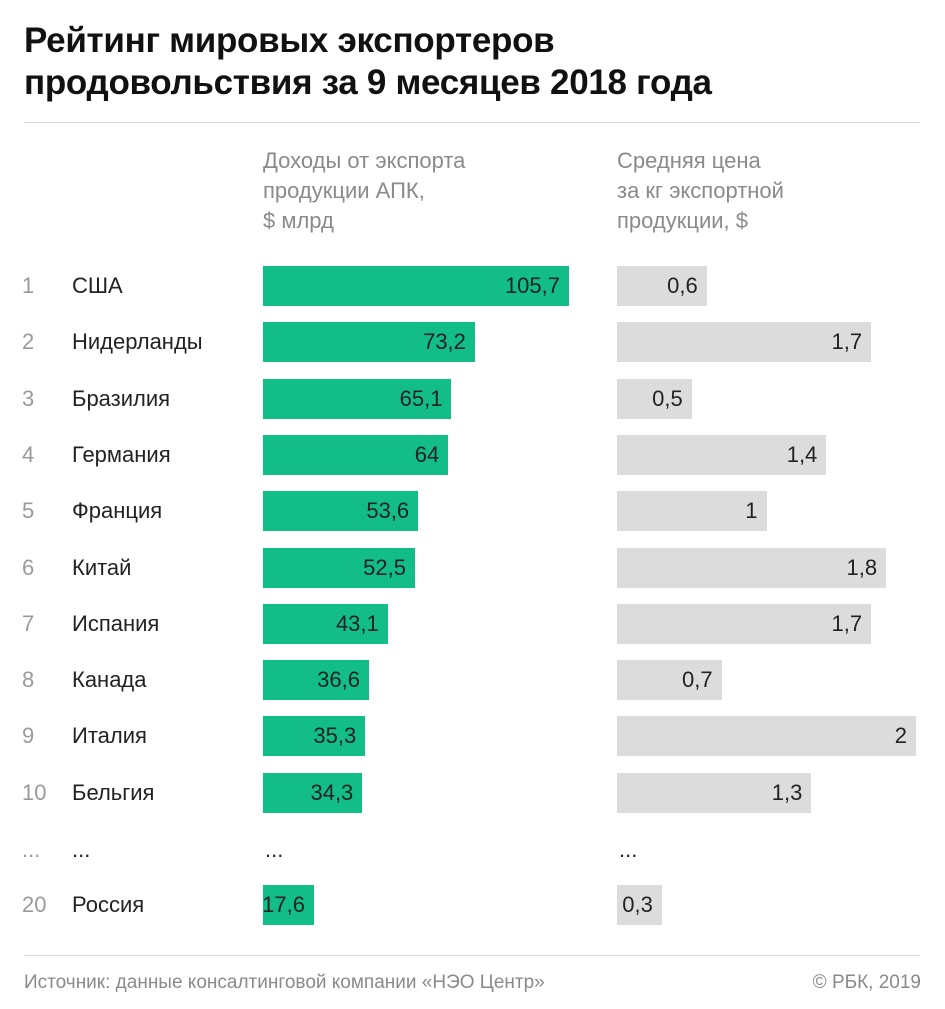 The image size is (945, 1009). What do you see at coordinates (427, 454) in the screenshot?
I see `bar-value-label: 64` at bounding box center [427, 454].